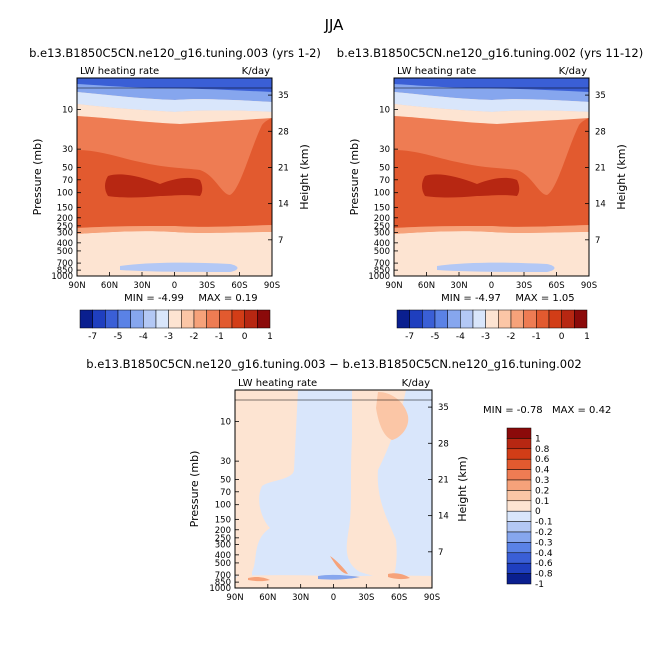 Image resolution: width=669 pixels, height=669 pixels. Describe the element at coordinates (436, 71) in the screenshot. I see `panel-b-left-label: LW heating rate` at that location.